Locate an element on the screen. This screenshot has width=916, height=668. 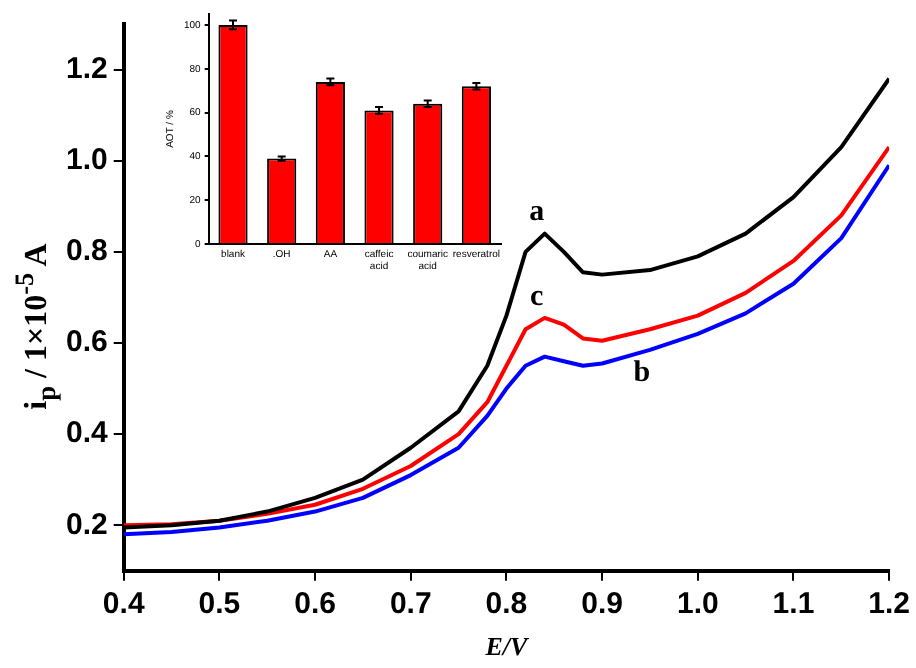
series-label: a is located at coordinates (537, 212).